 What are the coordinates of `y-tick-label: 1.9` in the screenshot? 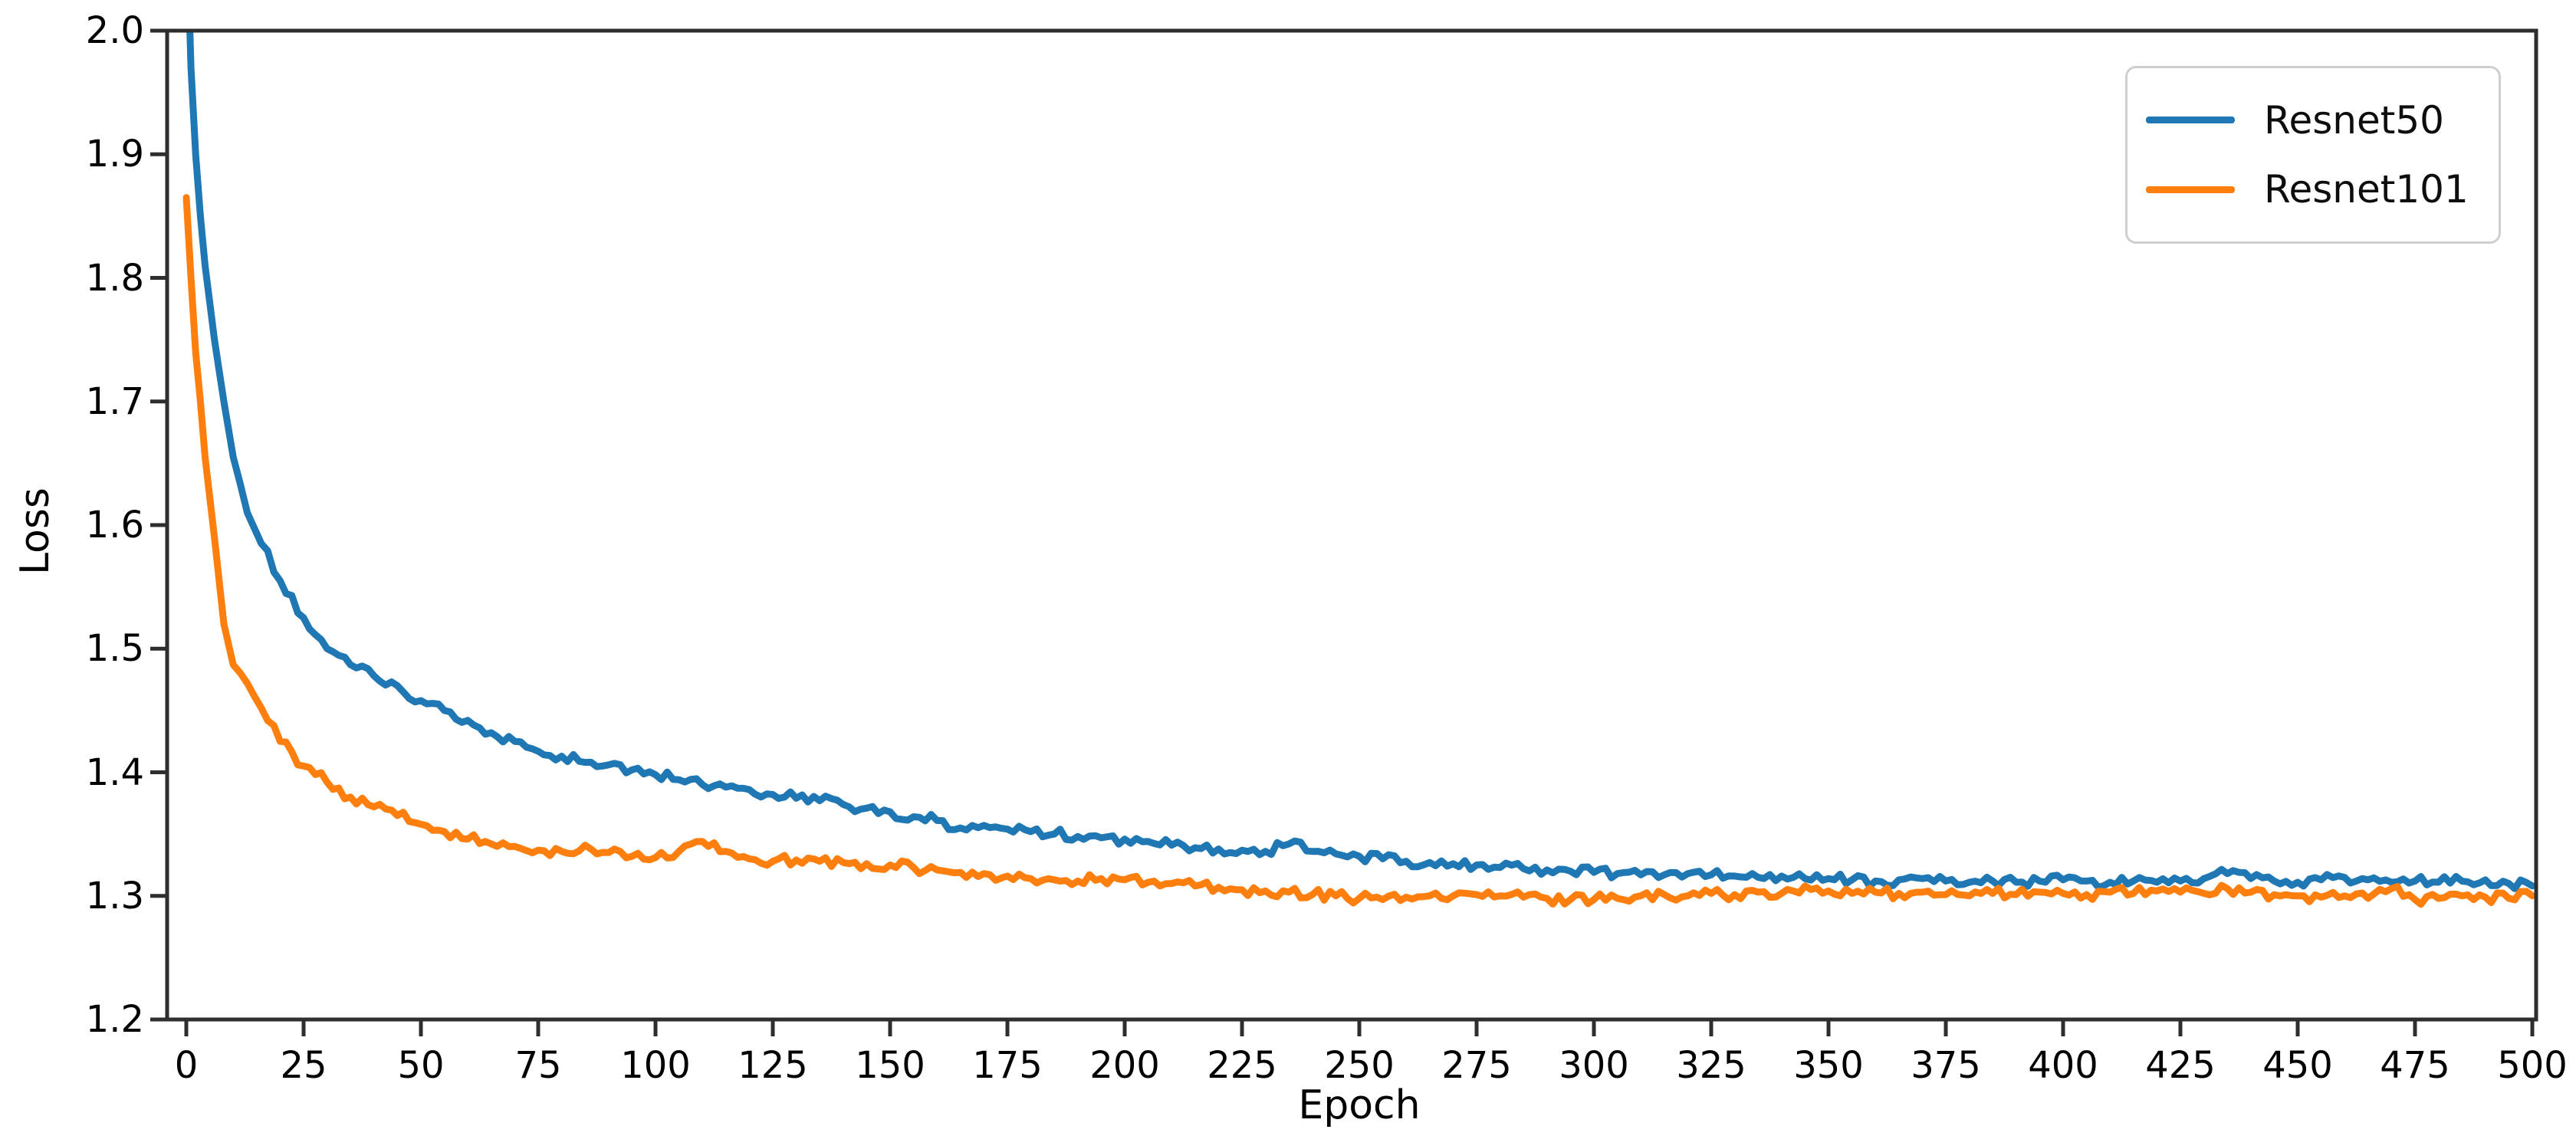 It's located at (115, 154).